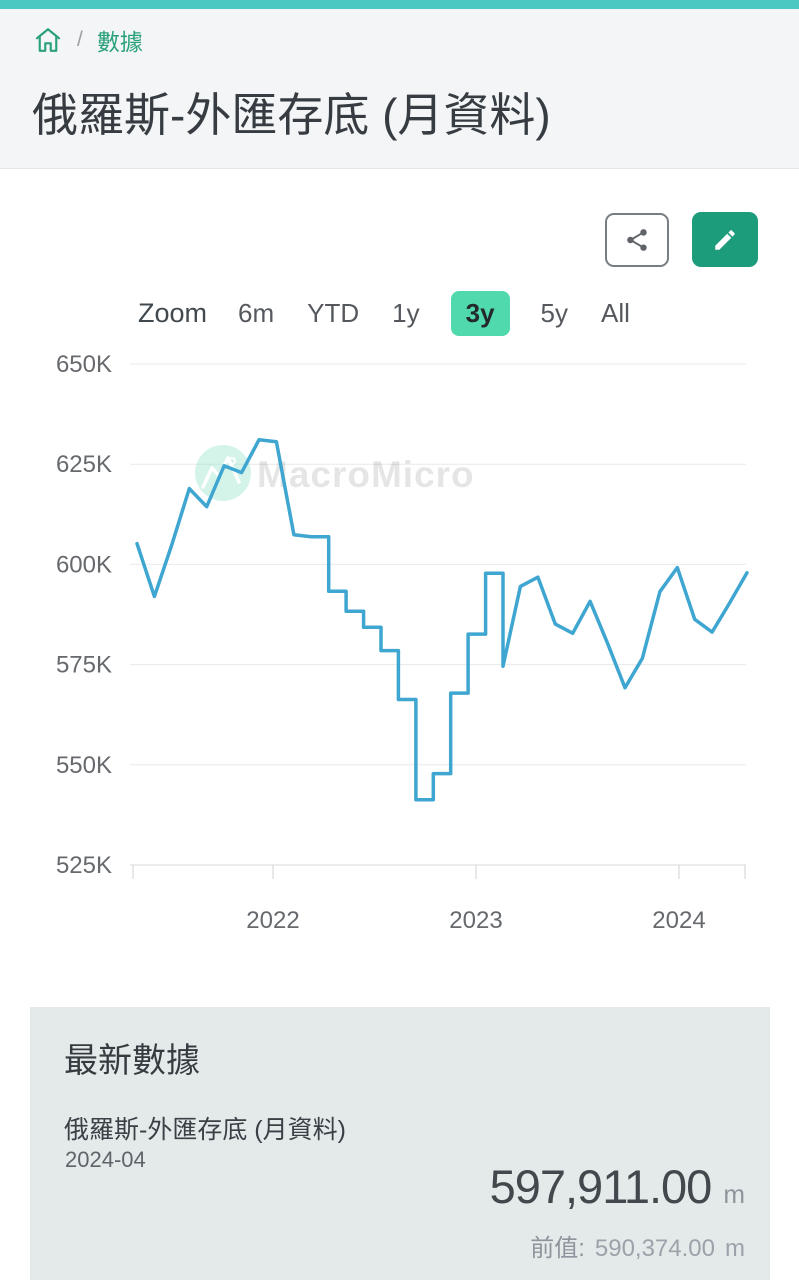 Image resolution: width=799 pixels, height=1280 pixels. Describe the element at coordinates (84, 464) in the screenshot. I see `y-axis-label: 625K` at that location.